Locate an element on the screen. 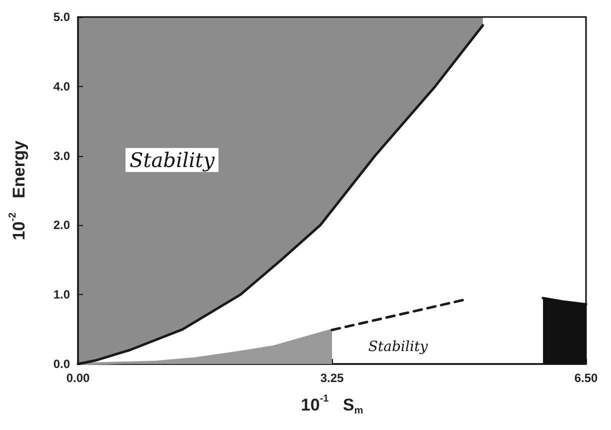 The image size is (611, 430). y-tick-label: 3.0 is located at coordinates (61, 155).